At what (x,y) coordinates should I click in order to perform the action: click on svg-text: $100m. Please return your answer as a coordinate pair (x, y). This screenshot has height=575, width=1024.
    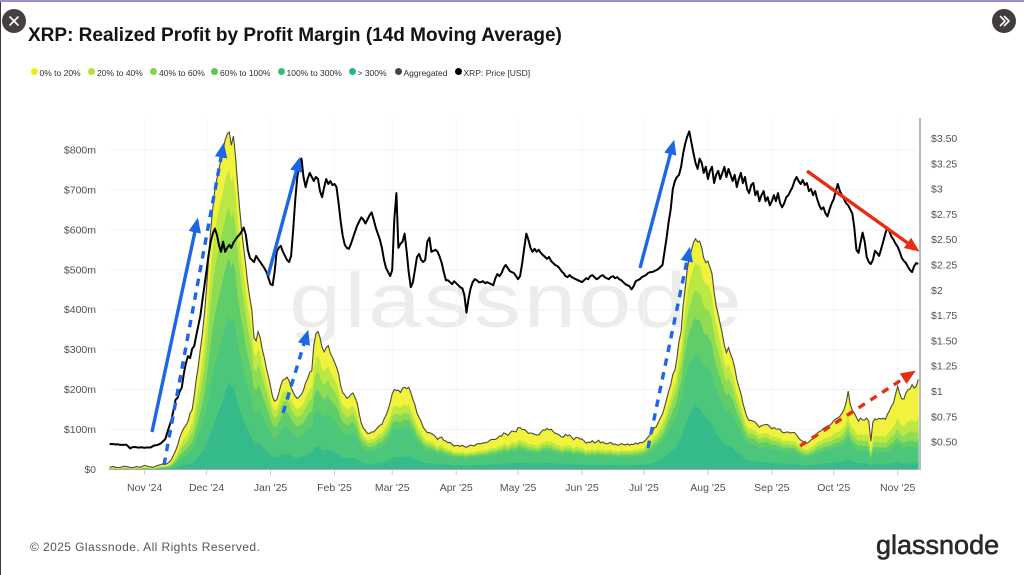
    Looking at the image, I should click on (80, 430).